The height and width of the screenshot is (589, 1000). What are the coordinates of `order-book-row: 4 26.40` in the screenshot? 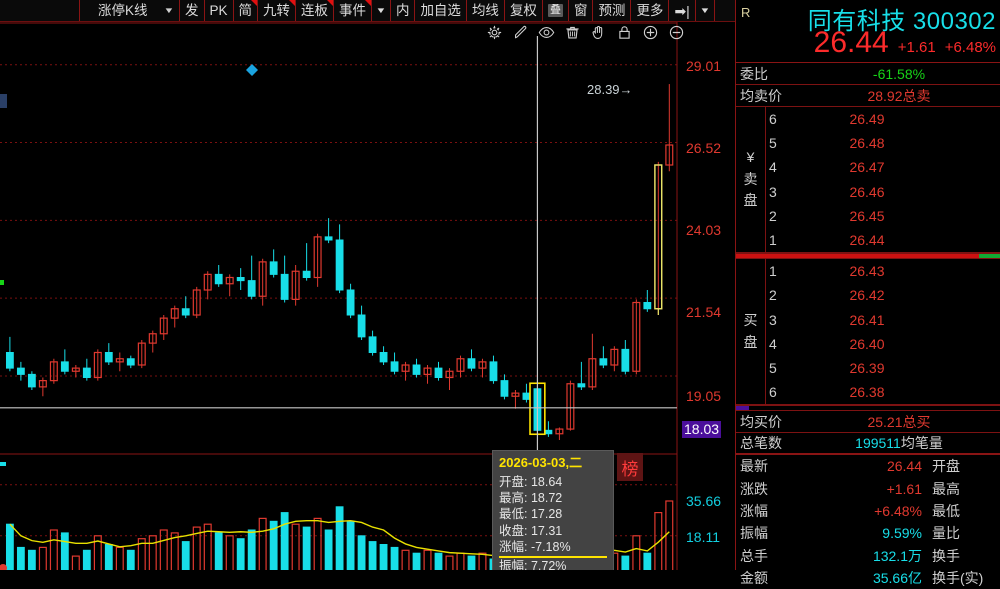 It's located at (883, 344).